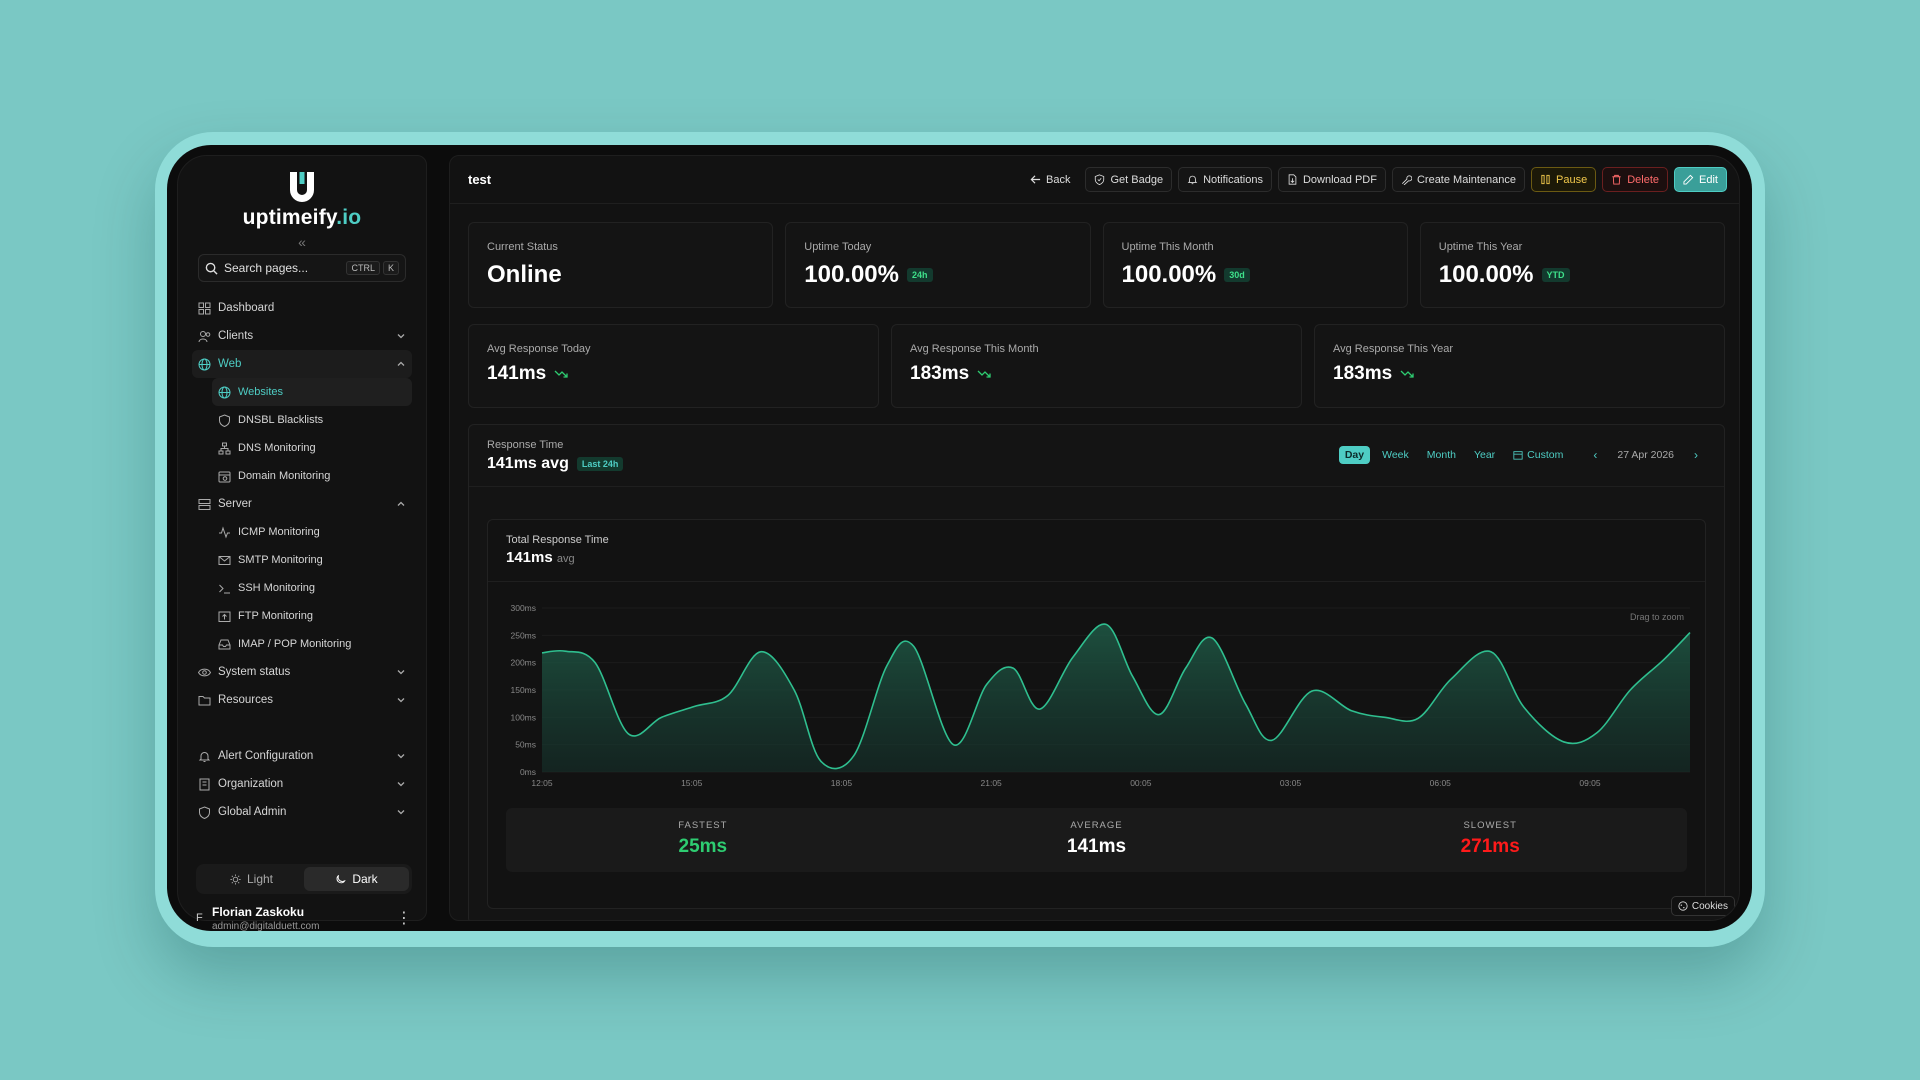 The image size is (1920, 1080). What do you see at coordinates (277, 448) in the screenshot?
I see `sidebar-item-label: DNS Monitoring` at bounding box center [277, 448].